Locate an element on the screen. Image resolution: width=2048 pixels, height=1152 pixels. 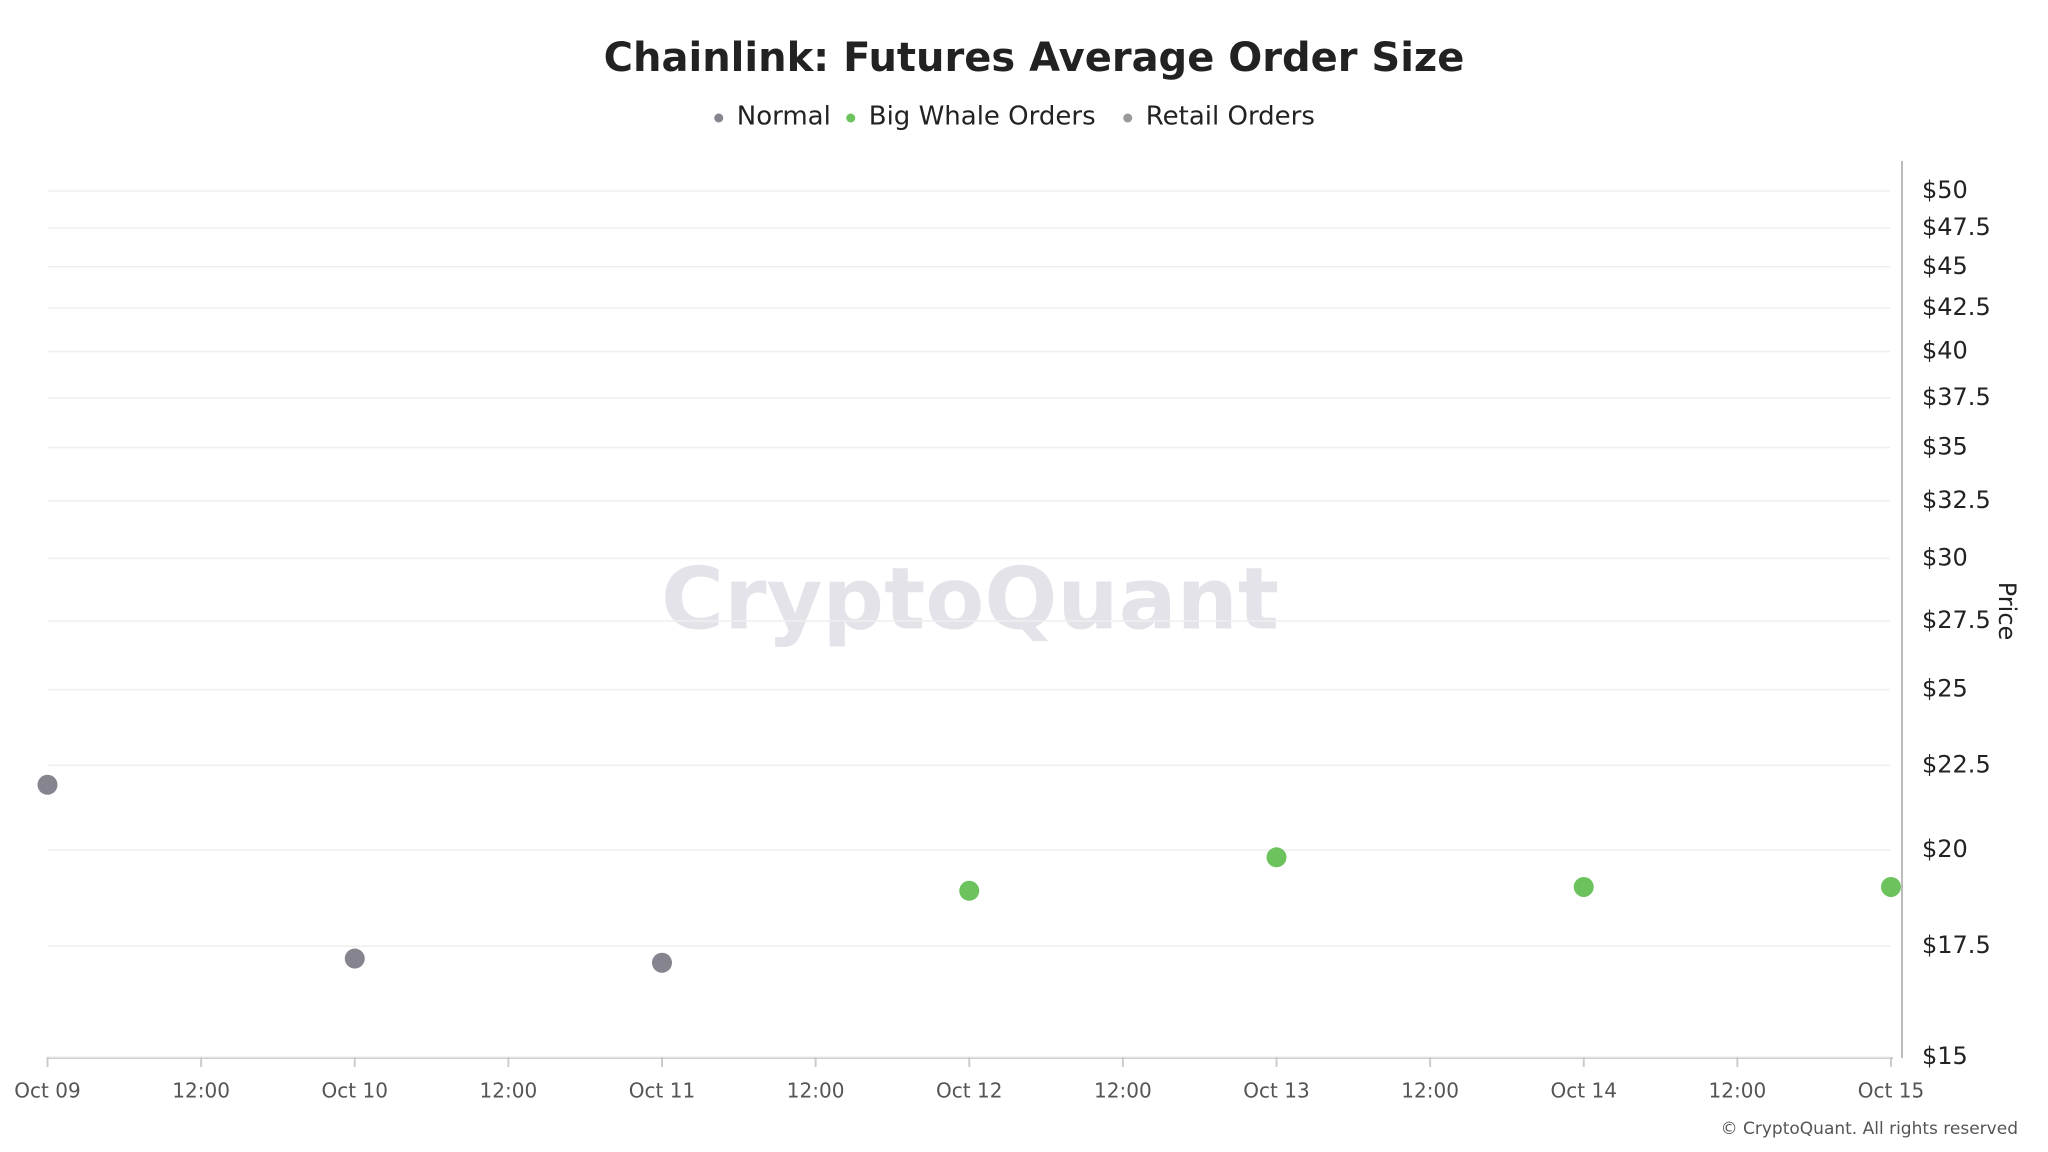
chart-title: Chainlink: Futures Average Order Size is located at coordinates (1034, 58).